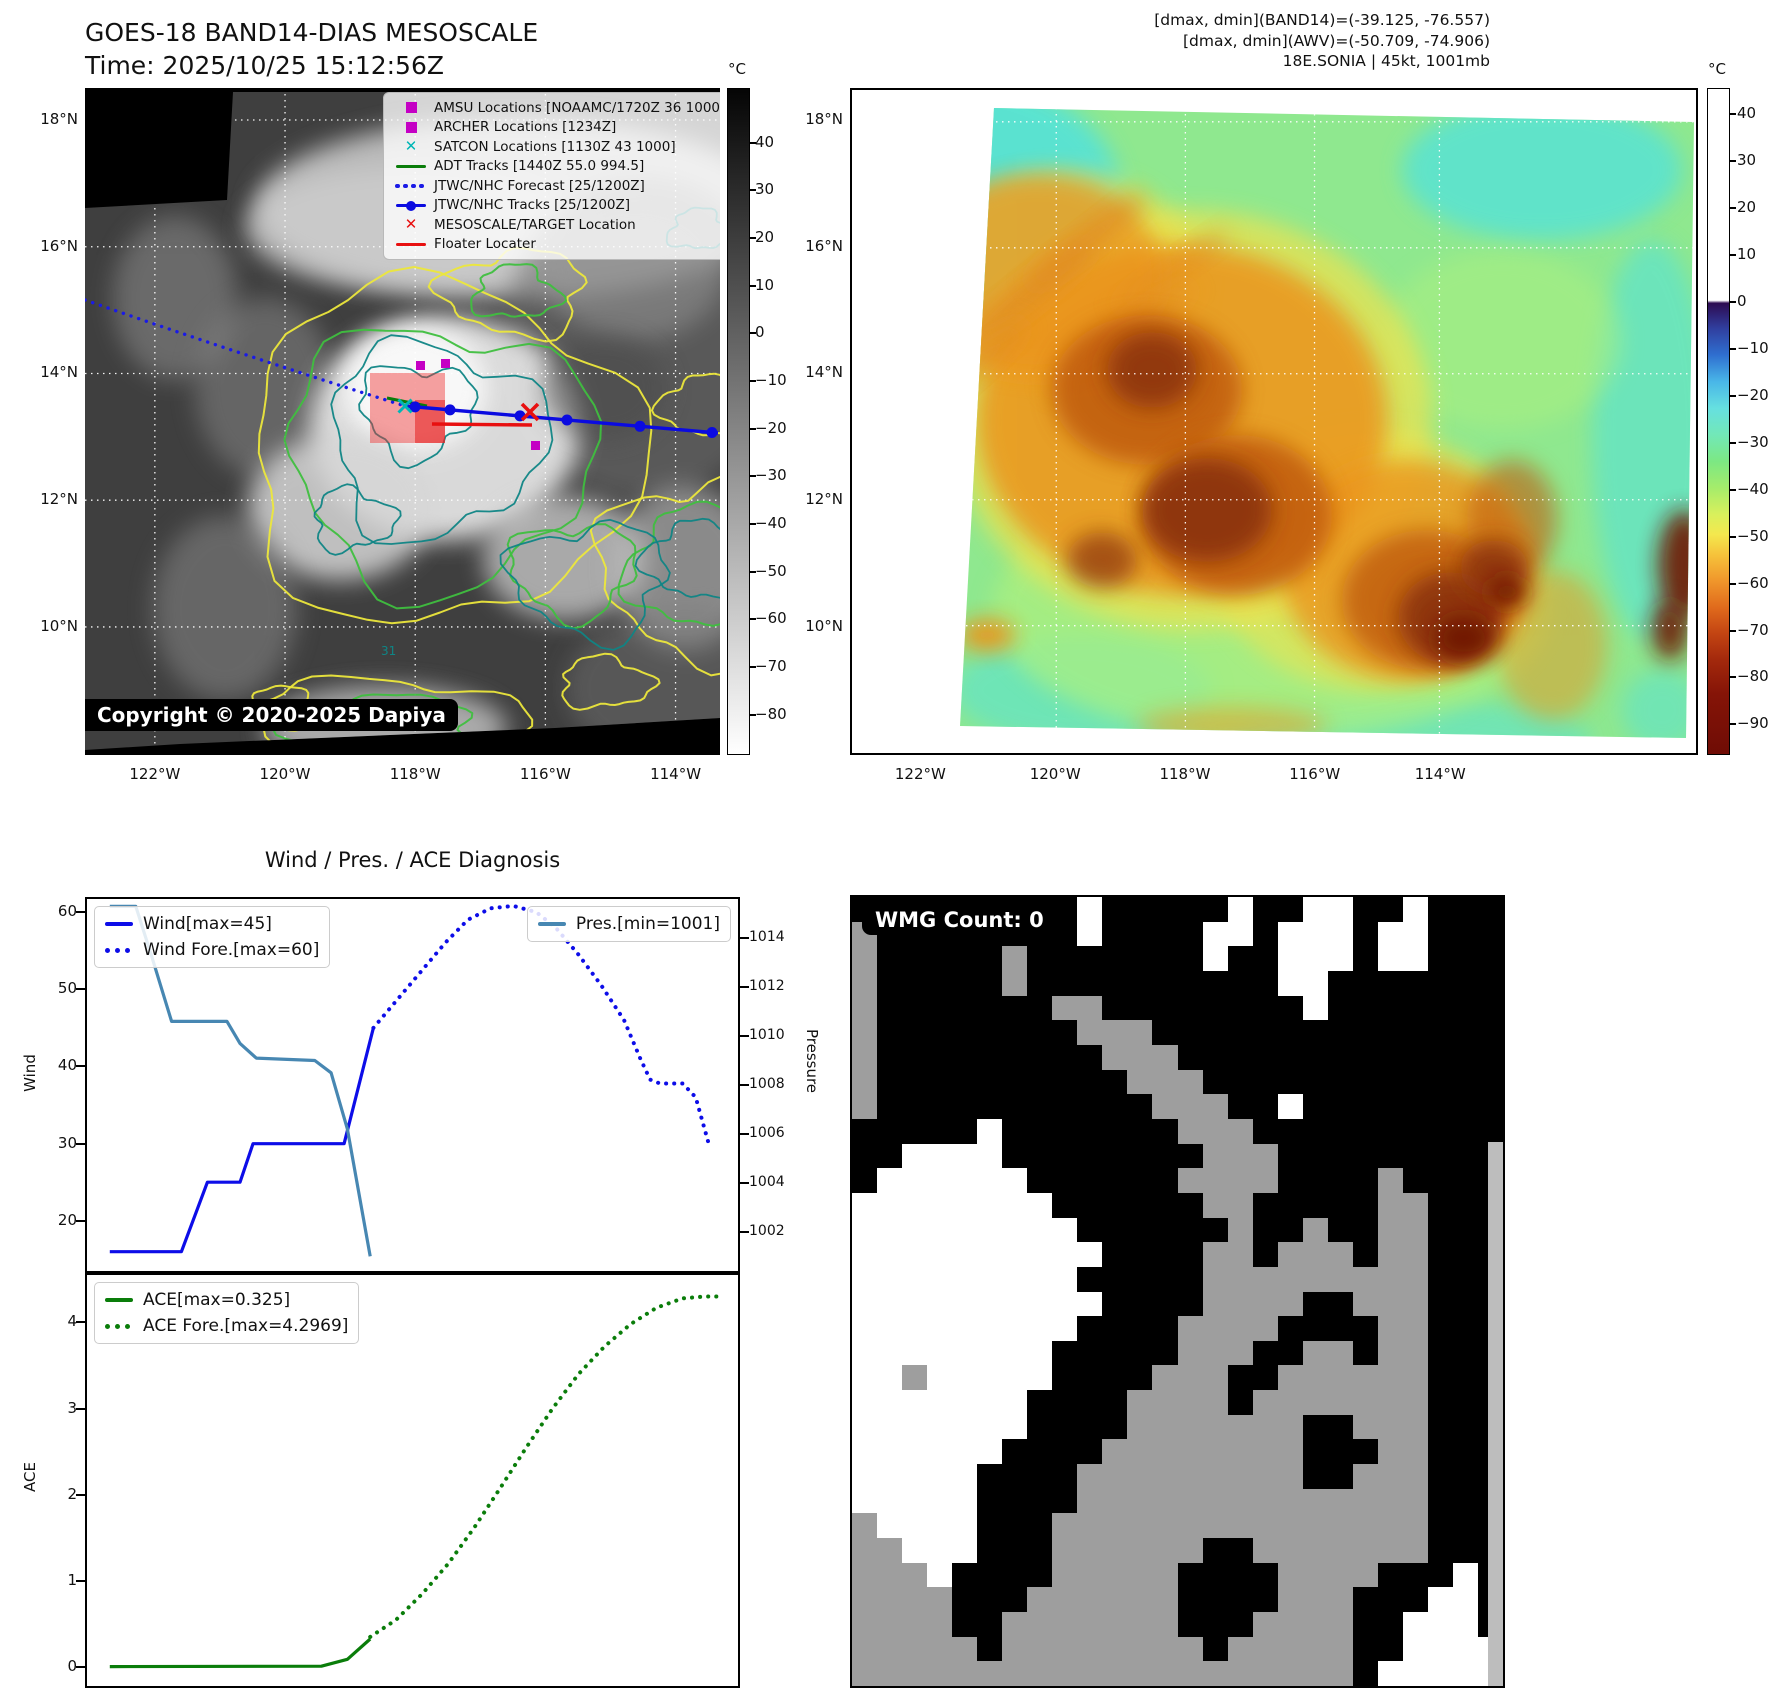 This screenshot has width=1788, height=1690. Describe the element at coordinates (411, 166) in the screenshot. I see `line-marker` at that location.